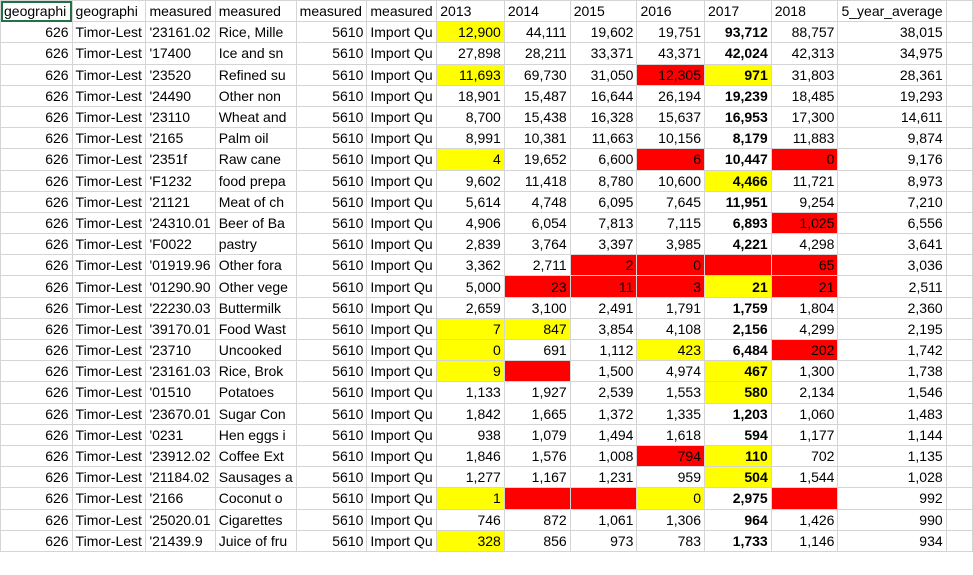 This screenshot has width=973, height=575. What do you see at coordinates (180, 95) in the screenshot?
I see `table-cell: '24490` at bounding box center [180, 95].